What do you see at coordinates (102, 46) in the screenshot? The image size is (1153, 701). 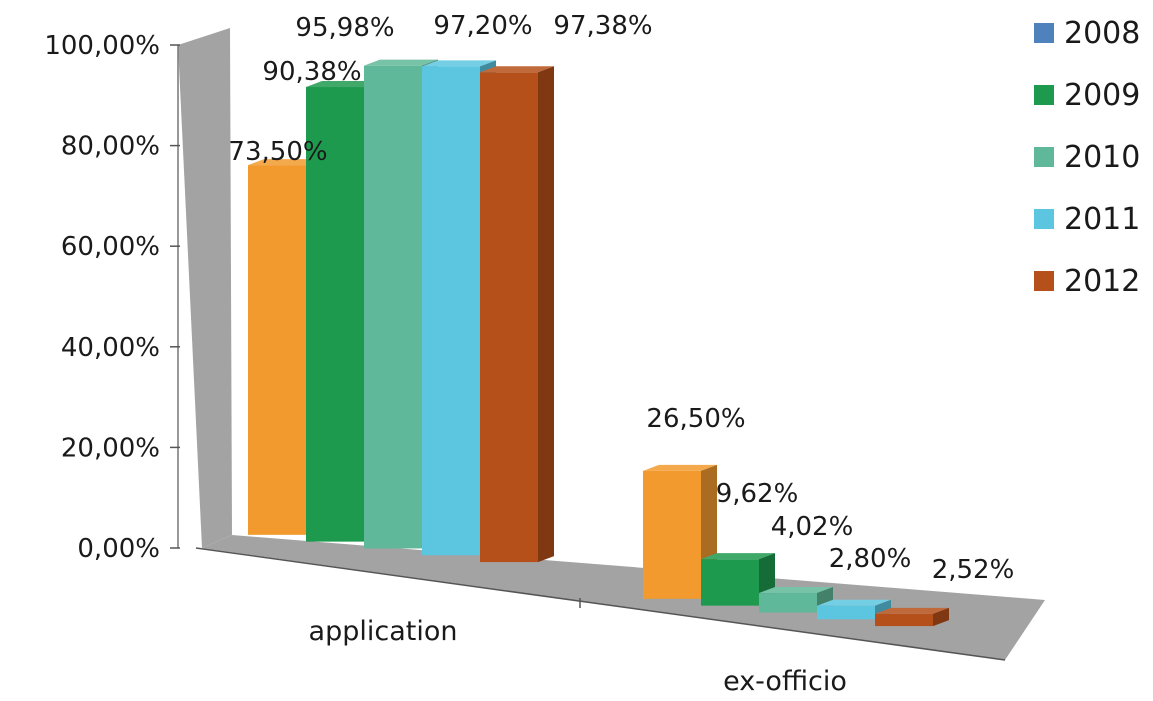 I see `y-tick-label: 100,00%` at bounding box center [102, 46].